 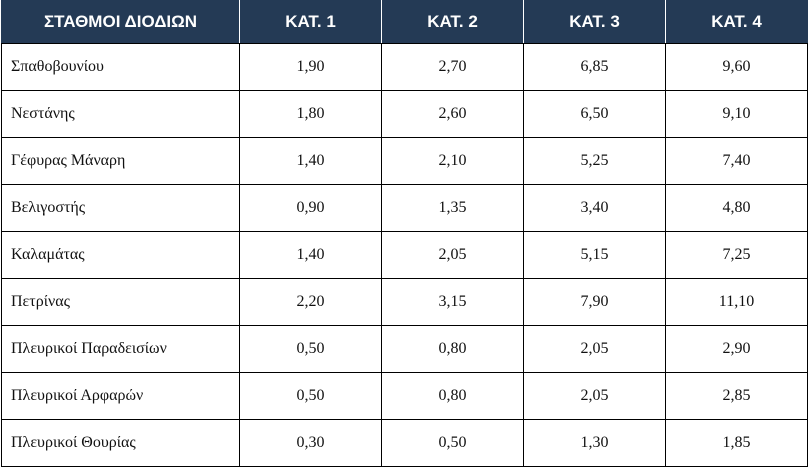 I want to click on header-category-2: ΚΑΤ. 2, so click(x=452, y=22).